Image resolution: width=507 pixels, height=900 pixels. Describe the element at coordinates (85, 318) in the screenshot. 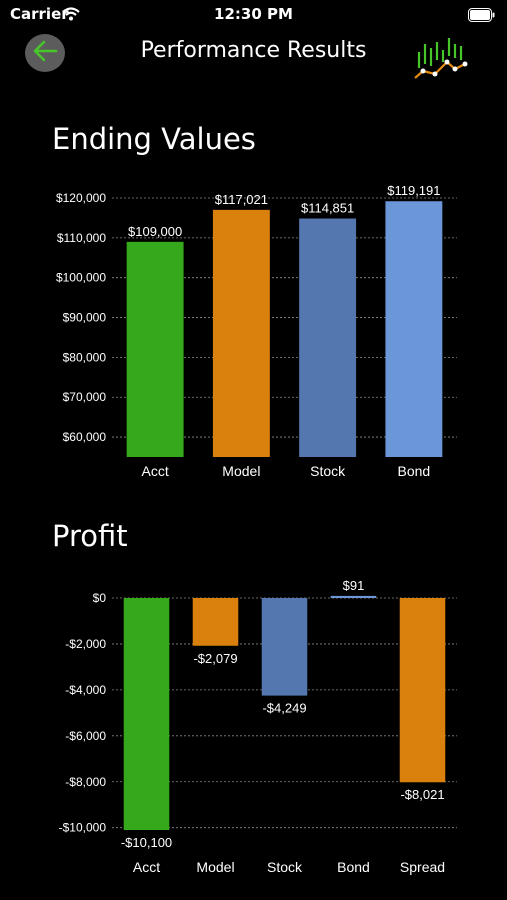

I see `y-tick-label: $90,000` at that location.